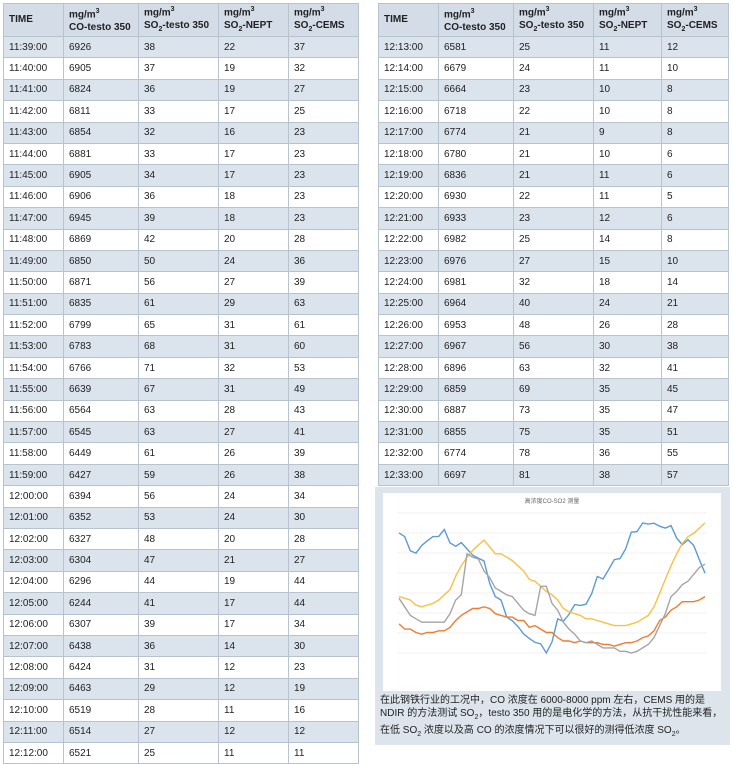  I want to click on cell: 11:44:00, so click(33, 154).